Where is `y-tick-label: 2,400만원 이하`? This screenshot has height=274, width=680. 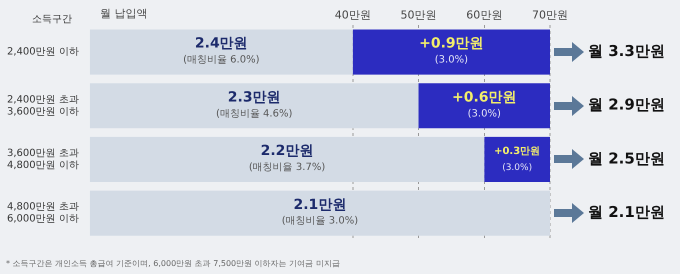
y-tick-label: 2,400만원 이하 is located at coordinates (42, 52).